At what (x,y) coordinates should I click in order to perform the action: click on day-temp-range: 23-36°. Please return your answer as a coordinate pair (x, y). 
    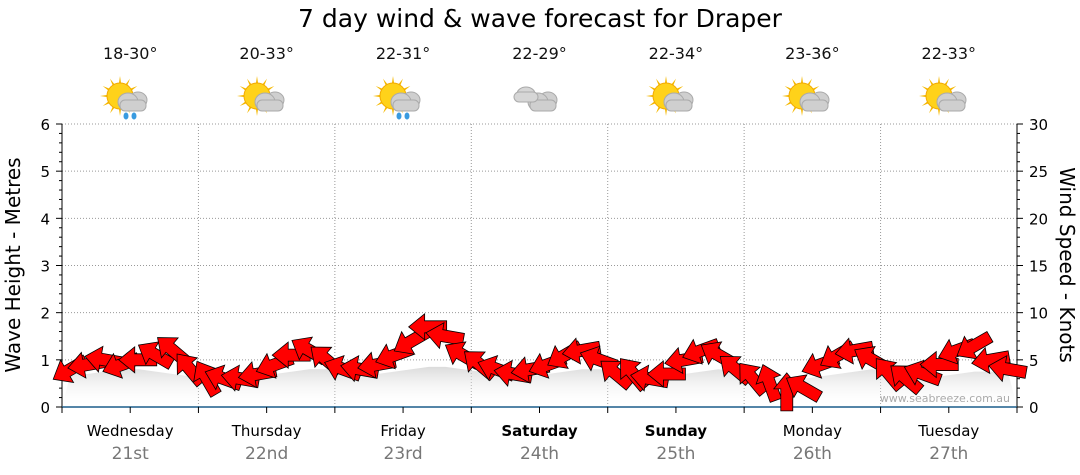
    Looking at the image, I should click on (812, 53).